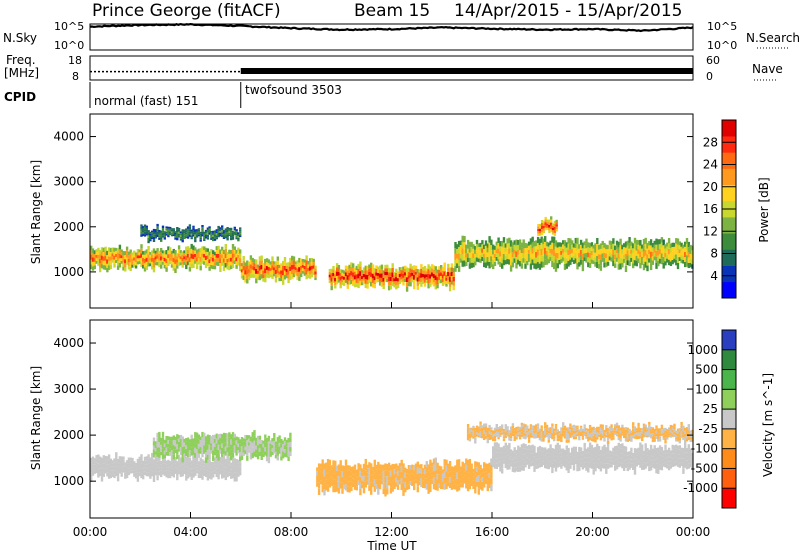 The image size is (800, 554). What do you see at coordinates (68, 137) in the screenshot?
I see `power-ytick-label-3: 4000` at bounding box center [68, 137].